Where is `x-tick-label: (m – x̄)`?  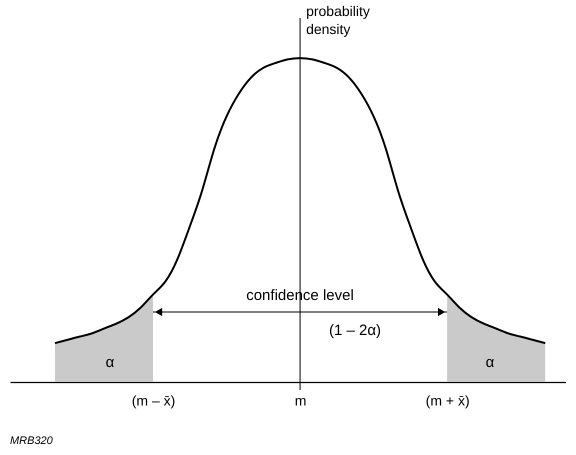
x-tick-label: (m – x̄) is located at coordinates (154, 400).